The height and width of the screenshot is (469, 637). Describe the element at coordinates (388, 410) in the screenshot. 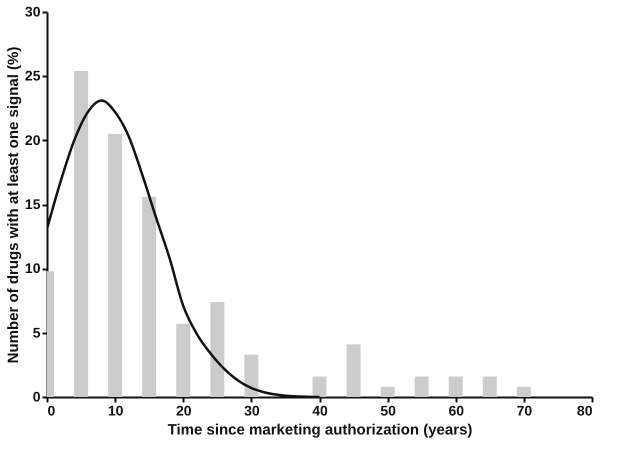

I see `x-tick-label: 50` at that location.